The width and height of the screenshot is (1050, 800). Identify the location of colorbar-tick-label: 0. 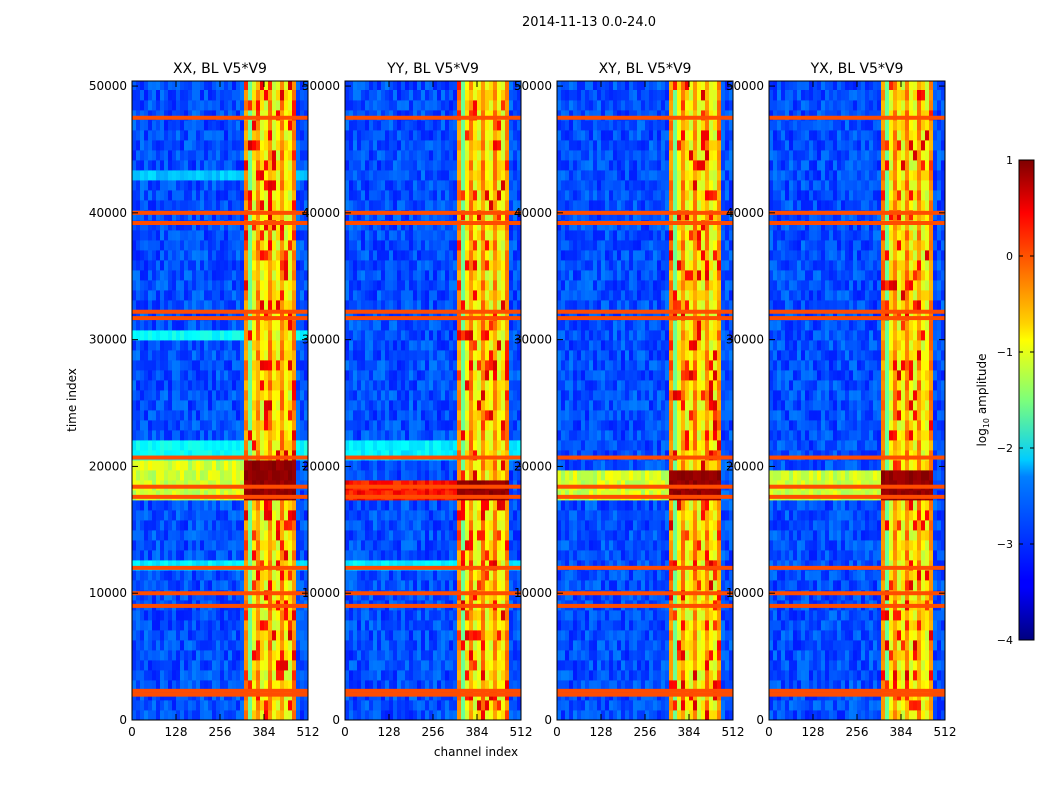
(1009, 256).